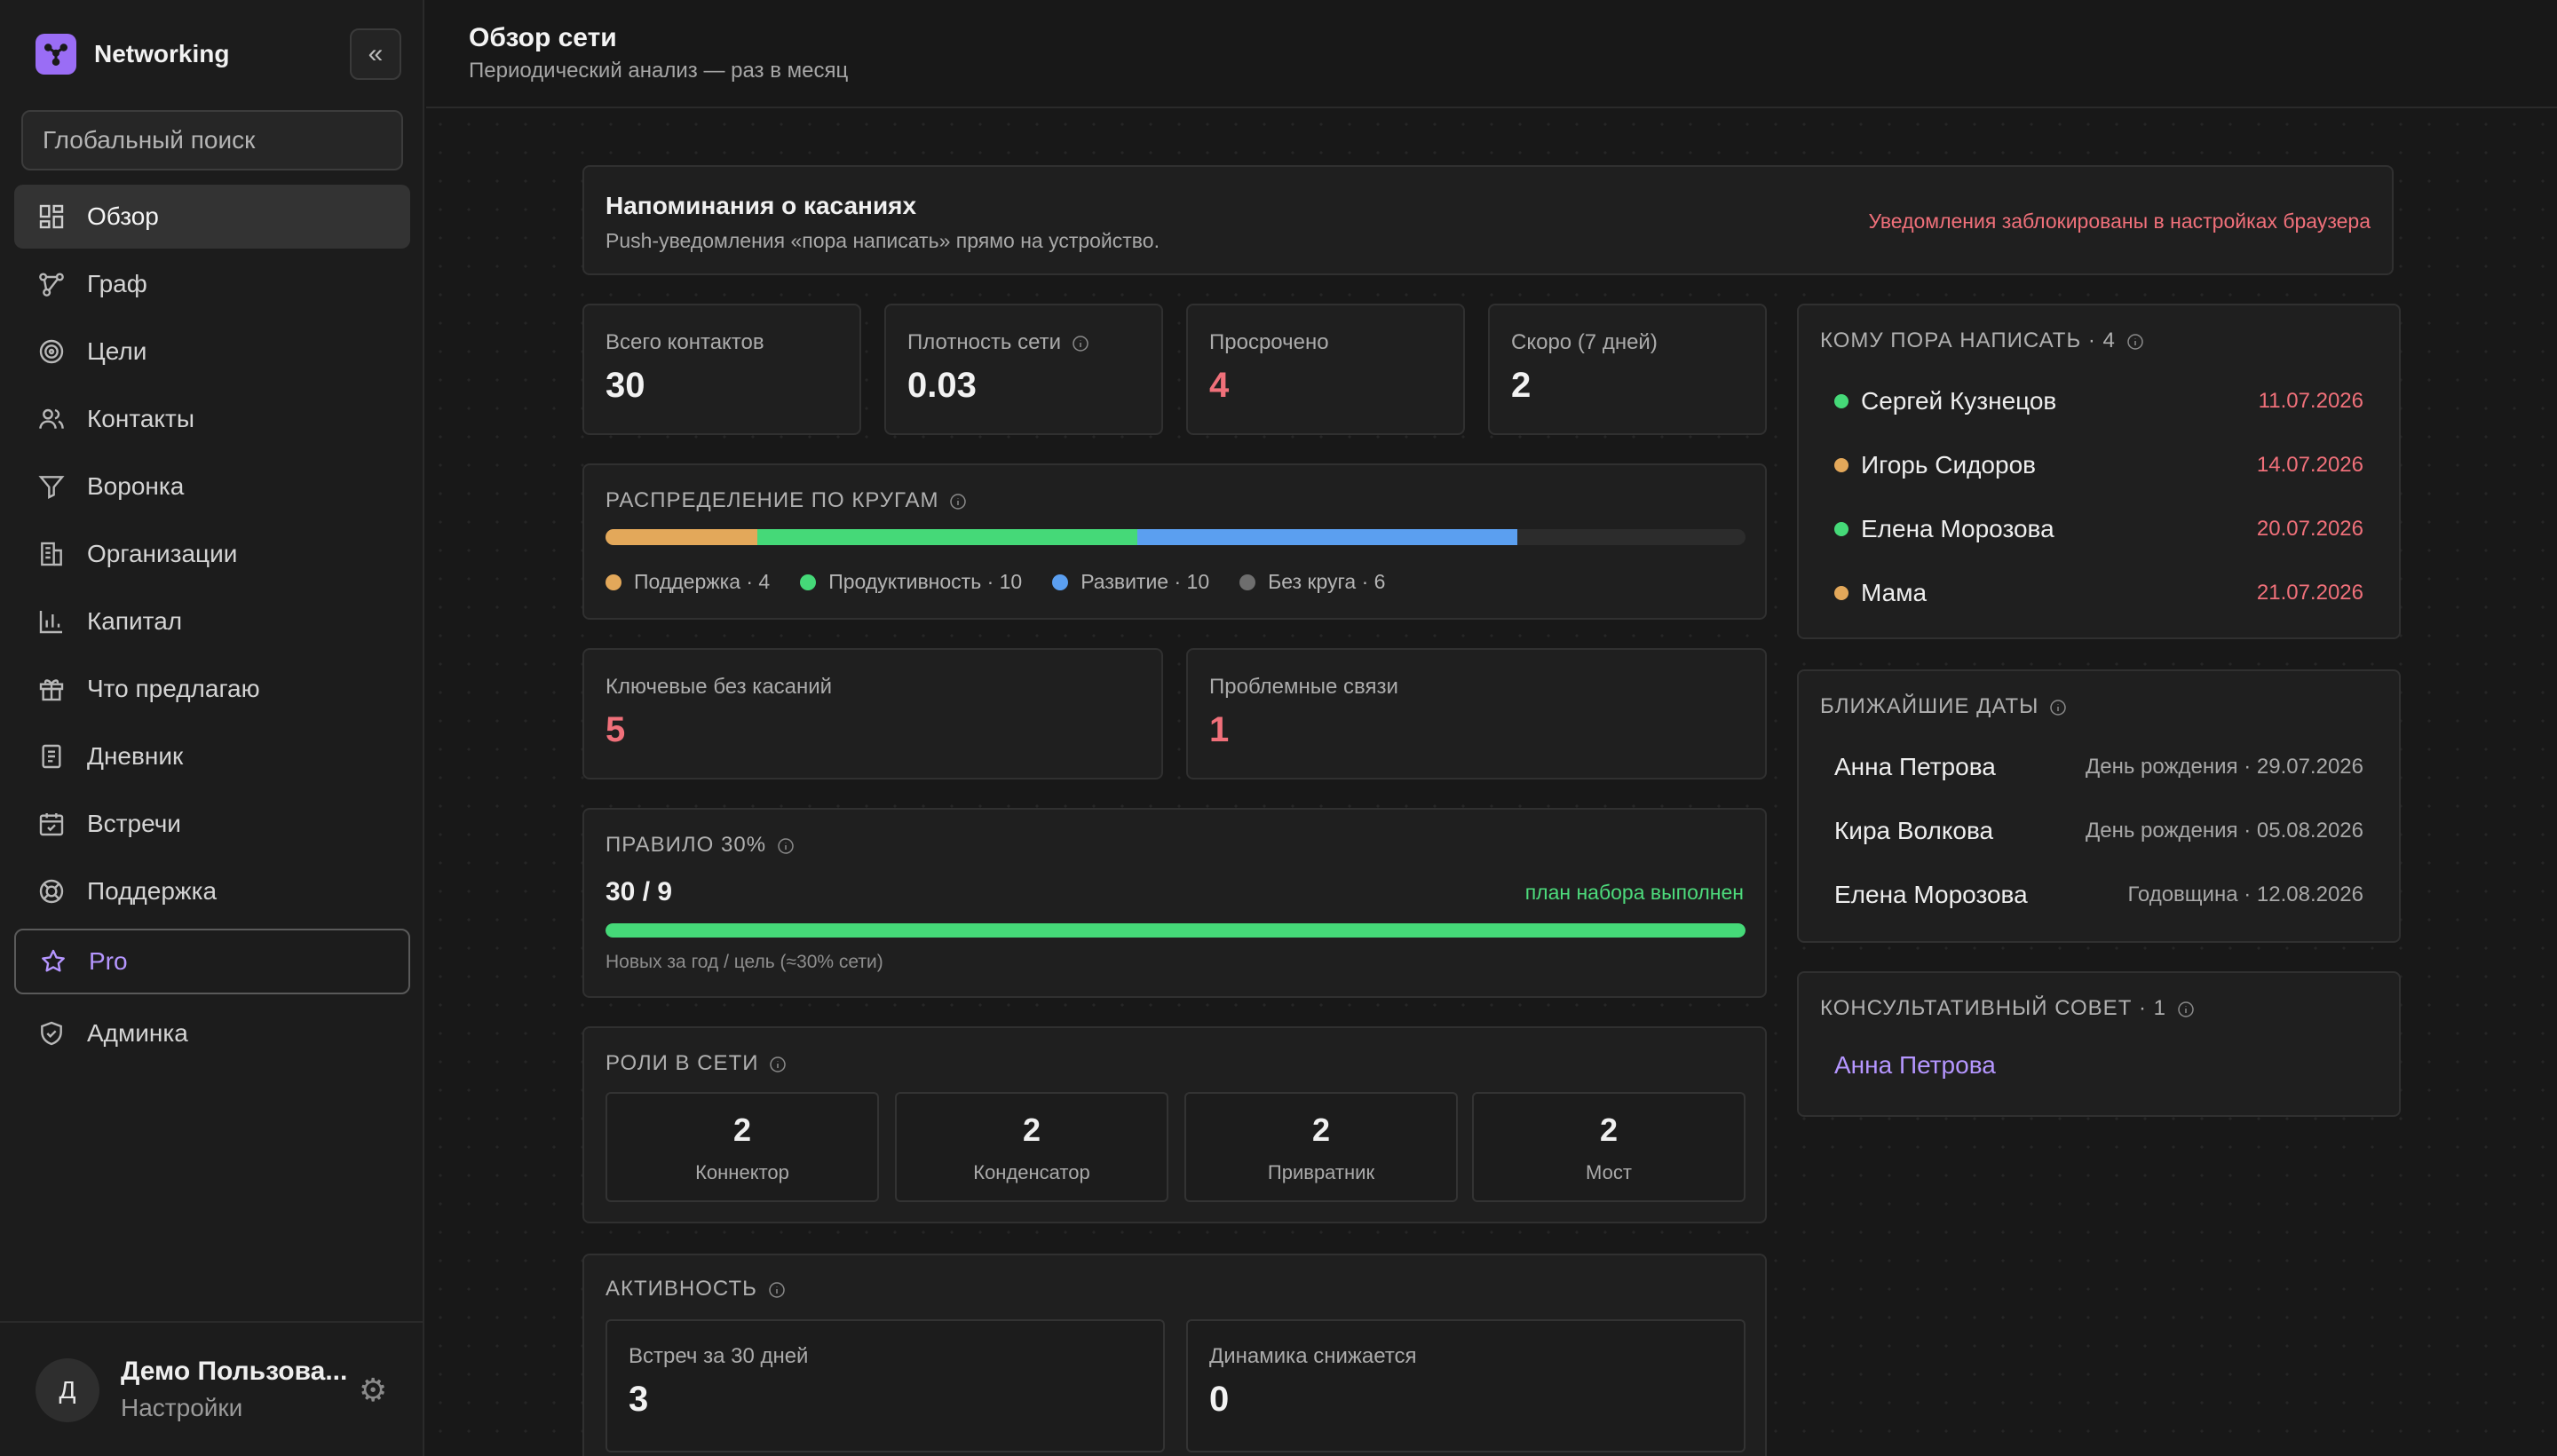  I want to click on section-title-text: РОЛИ В СЕТИ, so click(682, 1063).